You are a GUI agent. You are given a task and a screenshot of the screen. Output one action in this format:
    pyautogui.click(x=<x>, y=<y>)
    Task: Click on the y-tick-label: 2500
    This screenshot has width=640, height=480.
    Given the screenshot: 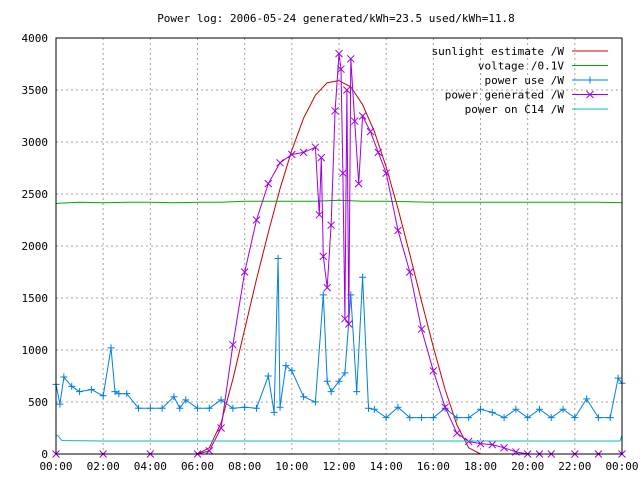 What is the action you would take?
    pyautogui.click(x=35, y=194)
    